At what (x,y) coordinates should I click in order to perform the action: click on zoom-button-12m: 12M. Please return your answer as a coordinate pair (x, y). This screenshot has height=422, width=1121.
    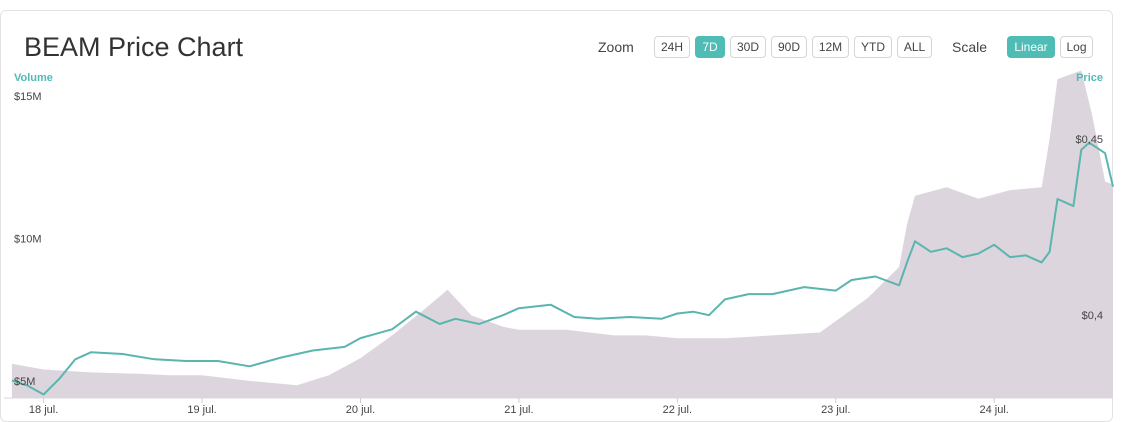
    Looking at the image, I should click on (830, 47).